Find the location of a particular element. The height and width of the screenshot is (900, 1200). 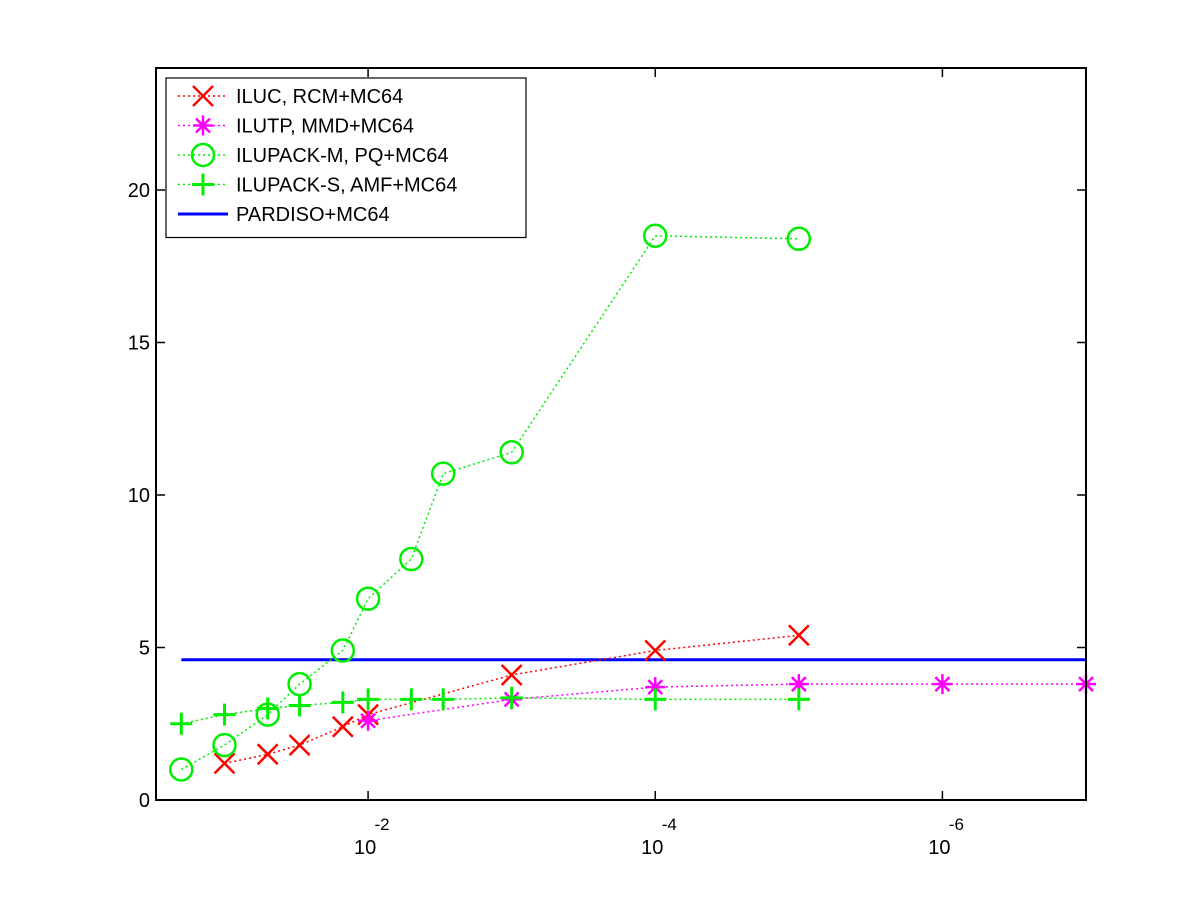

legend-box is located at coordinates (346, 158).